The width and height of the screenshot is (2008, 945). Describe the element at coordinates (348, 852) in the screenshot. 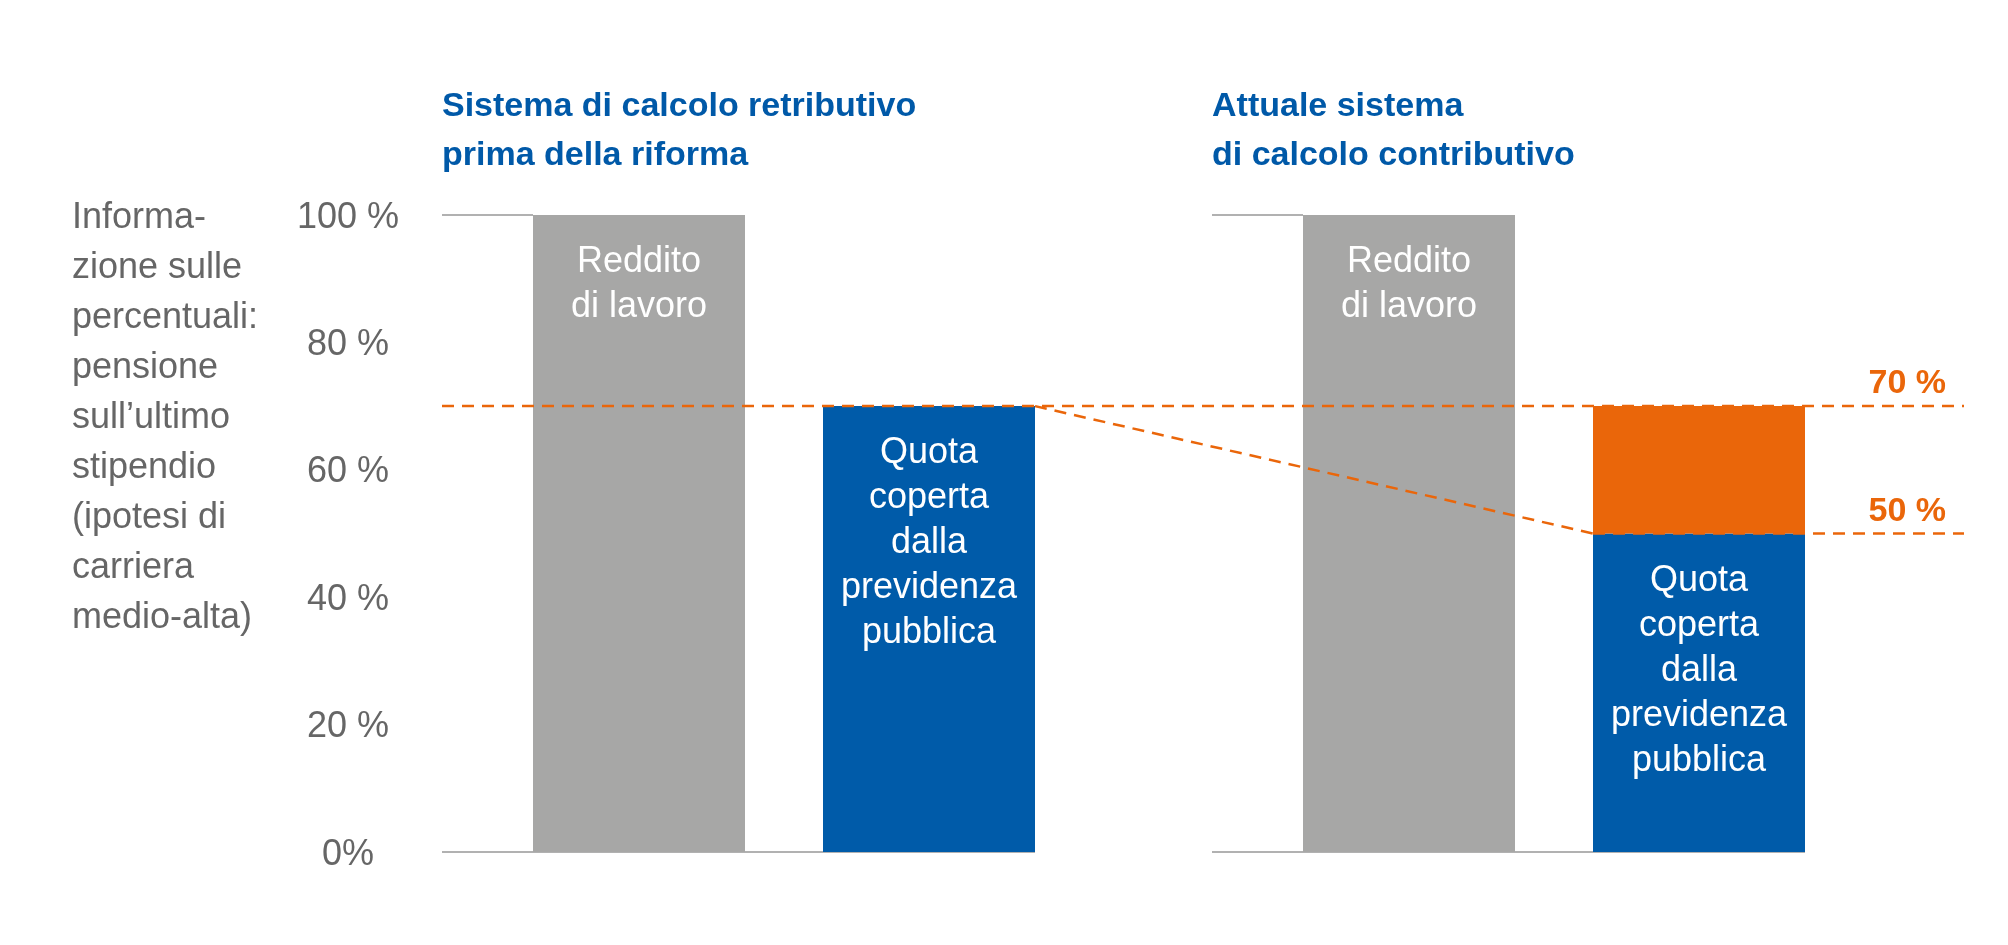

I see `y-tick-label: 0%` at that location.